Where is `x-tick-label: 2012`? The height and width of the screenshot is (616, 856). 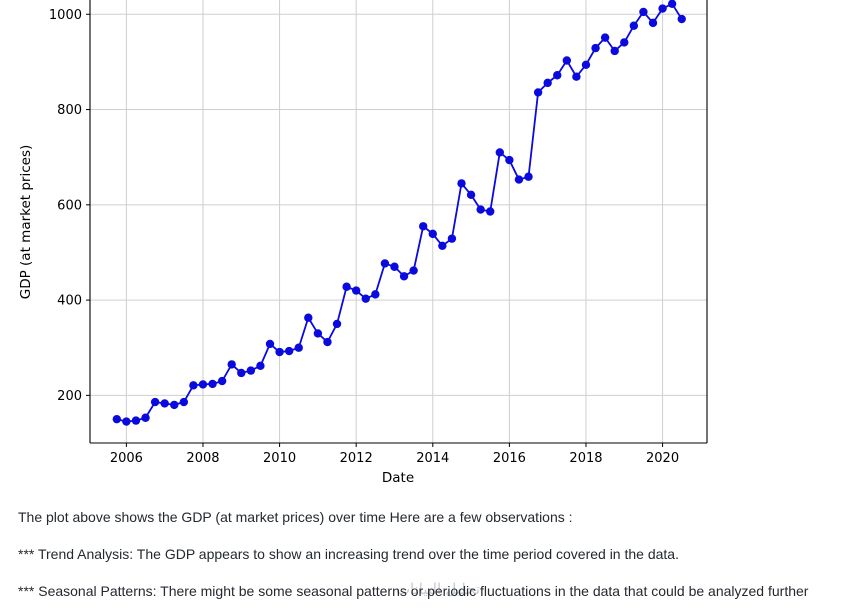 x-tick-label: 2012 is located at coordinates (356, 458).